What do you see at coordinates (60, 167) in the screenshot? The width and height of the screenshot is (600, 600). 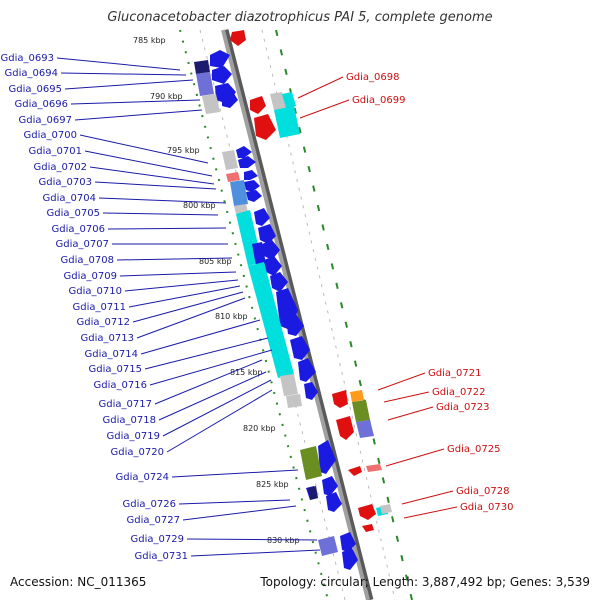 I see `gene-label: Gdia_0702` at bounding box center [60, 167].